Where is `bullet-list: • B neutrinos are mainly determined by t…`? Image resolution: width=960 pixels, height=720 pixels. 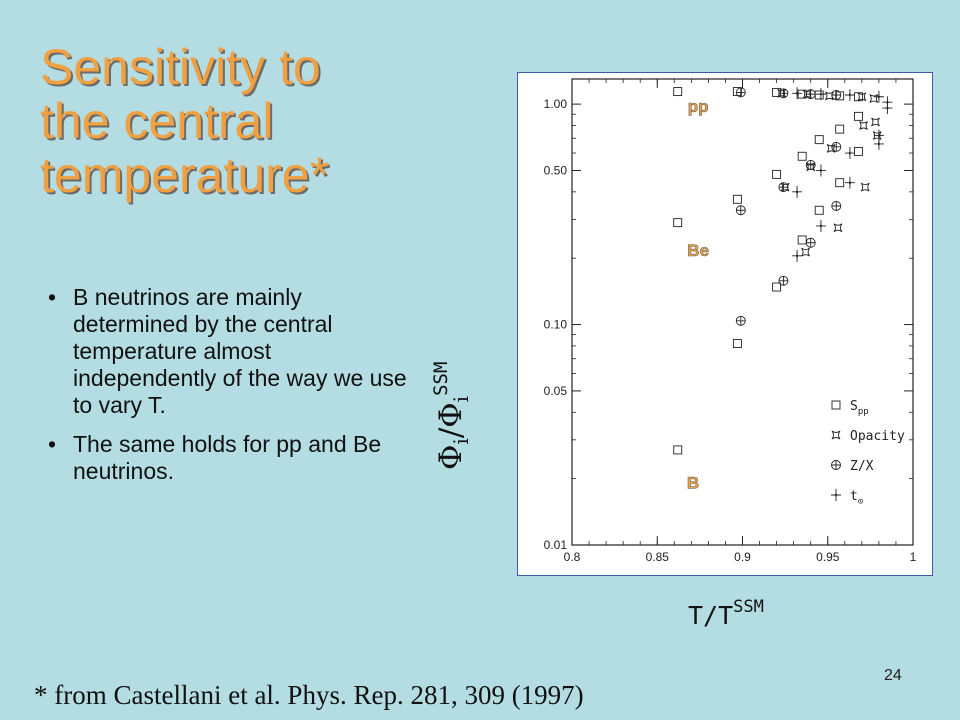
bullet-list: • B neutrinos are mainly determined by t… is located at coordinates (233, 390).